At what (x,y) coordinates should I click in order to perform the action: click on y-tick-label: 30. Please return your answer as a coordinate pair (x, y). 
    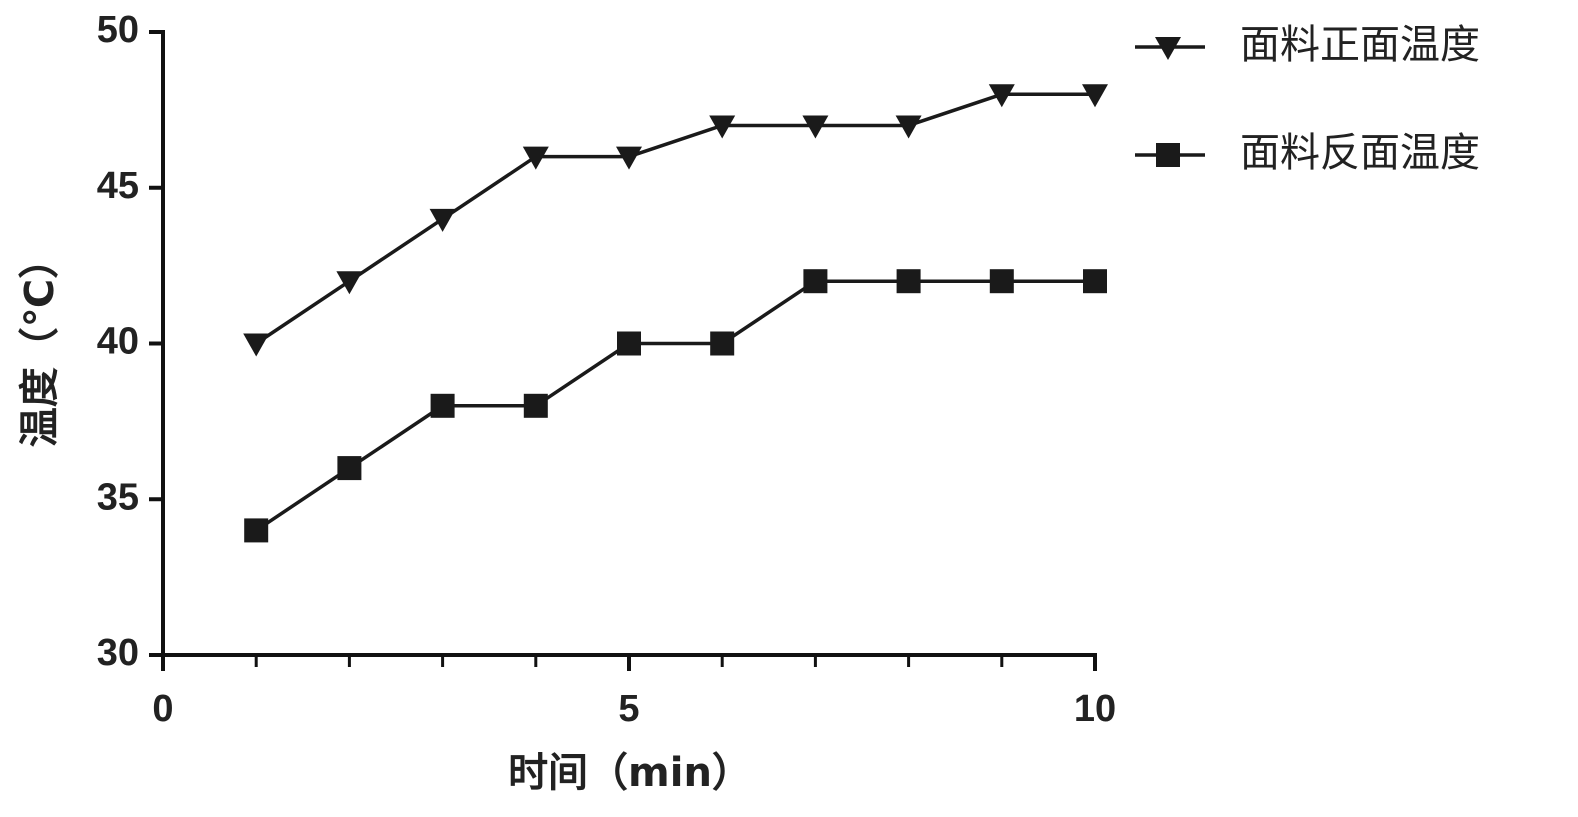
    Looking at the image, I should click on (118, 653).